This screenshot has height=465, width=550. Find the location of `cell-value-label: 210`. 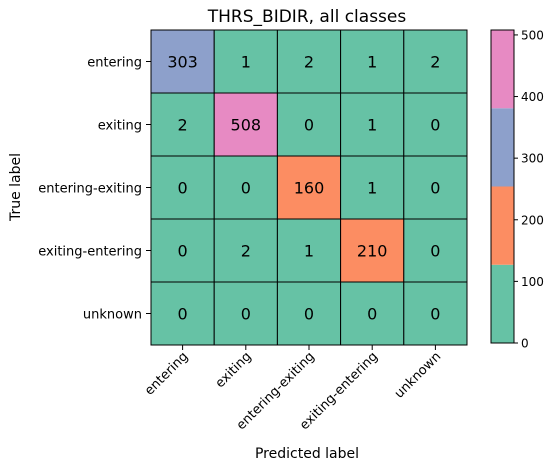

cell-value-label: 210 is located at coordinates (372, 251).